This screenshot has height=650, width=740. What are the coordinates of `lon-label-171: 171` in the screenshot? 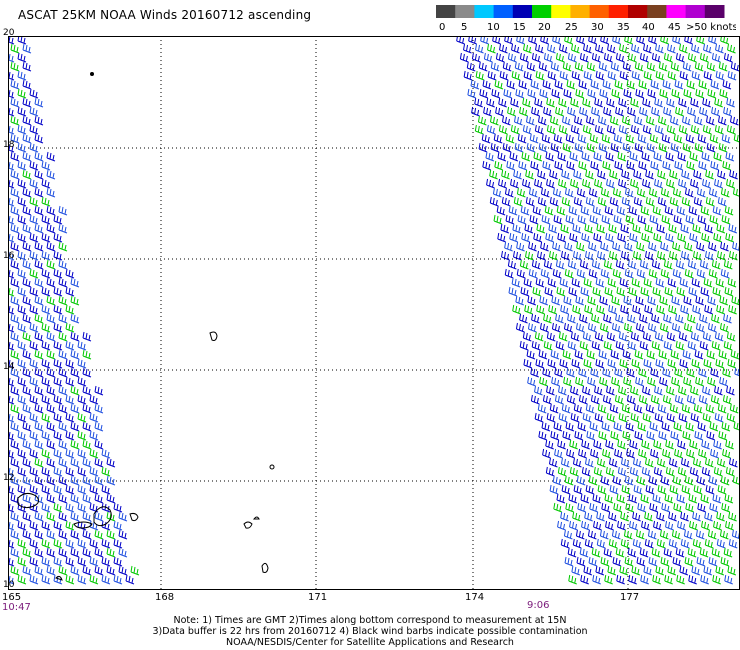 It's located at (318, 597).